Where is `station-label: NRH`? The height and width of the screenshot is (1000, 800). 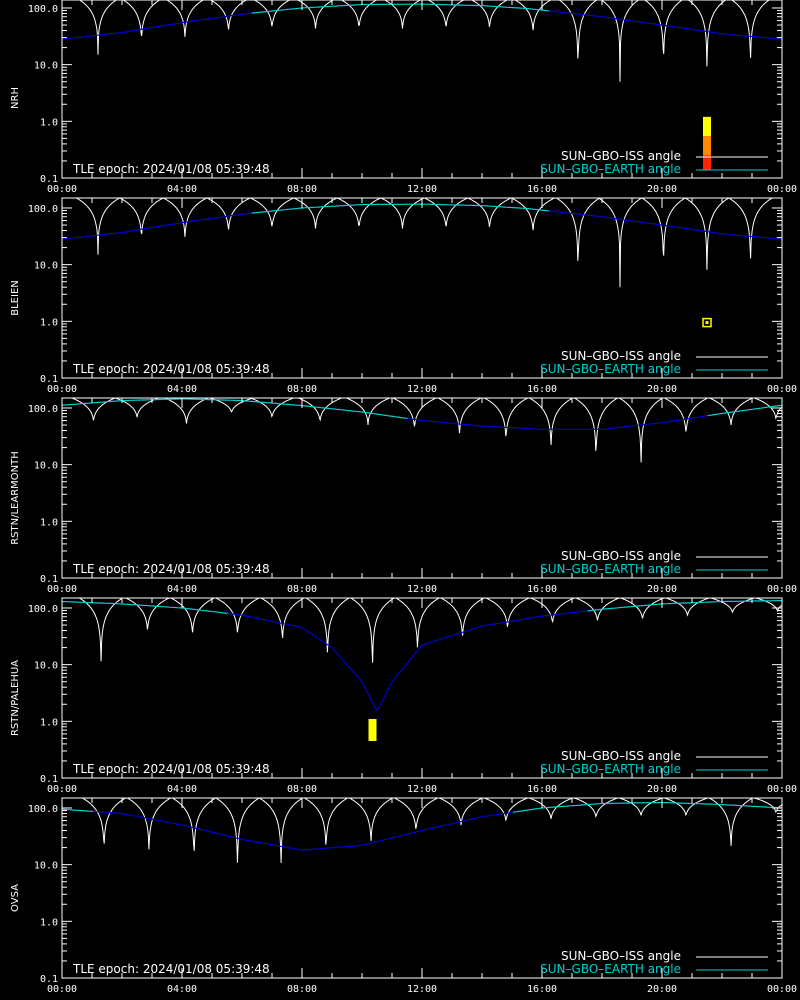 station-label: NRH is located at coordinates (15, 98).